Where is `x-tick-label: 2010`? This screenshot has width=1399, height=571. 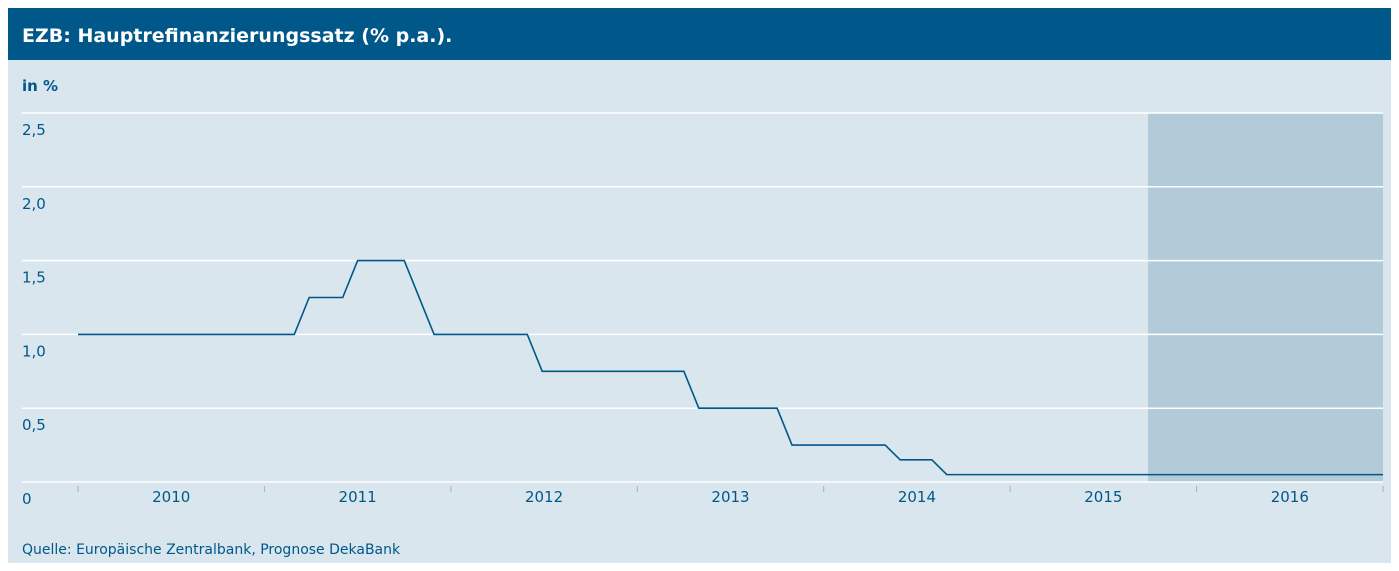 x-tick-label: 2010 is located at coordinates (171, 497).